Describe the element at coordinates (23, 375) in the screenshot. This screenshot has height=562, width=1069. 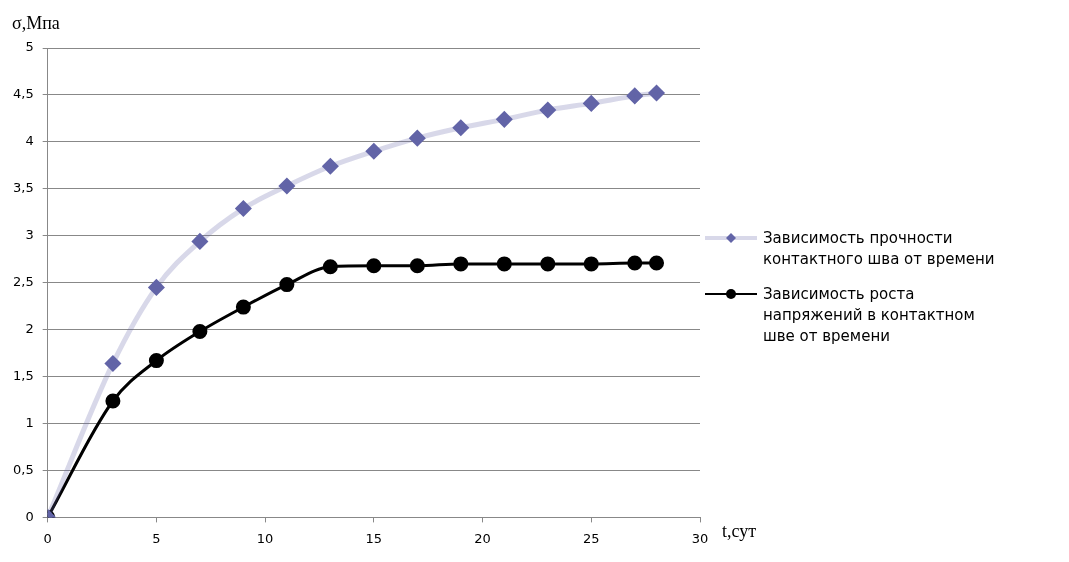
I see `y-tick-label: 1,5` at that location.